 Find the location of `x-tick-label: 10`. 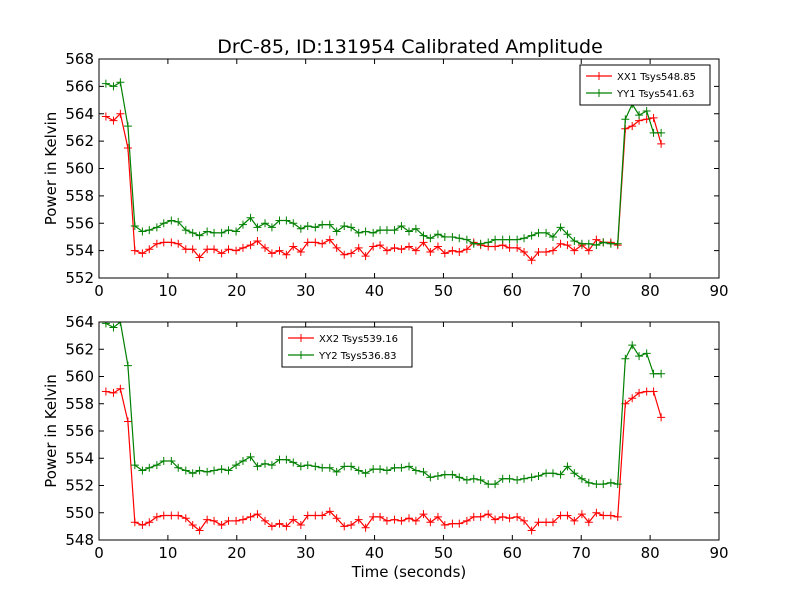

x-tick-label: 10 is located at coordinates (167, 553).